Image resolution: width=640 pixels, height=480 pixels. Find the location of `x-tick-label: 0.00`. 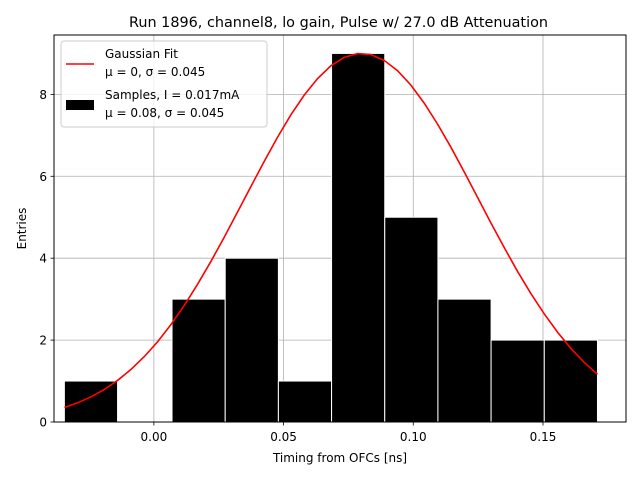

x-tick-label: 0.00 is located at coordinates (154, 437).